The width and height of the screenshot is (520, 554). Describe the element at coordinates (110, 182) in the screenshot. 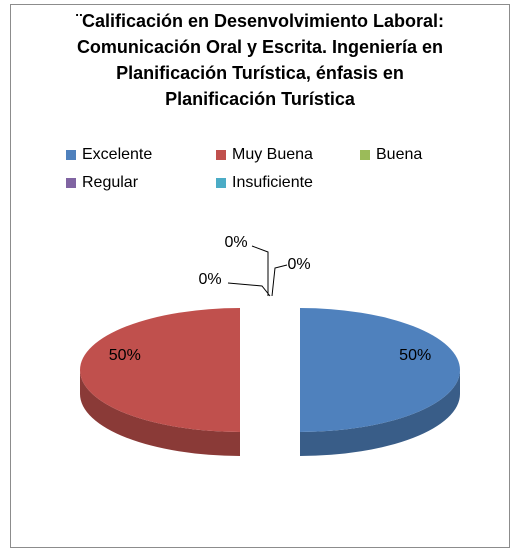

I see `legend-label: Regular` at that location.